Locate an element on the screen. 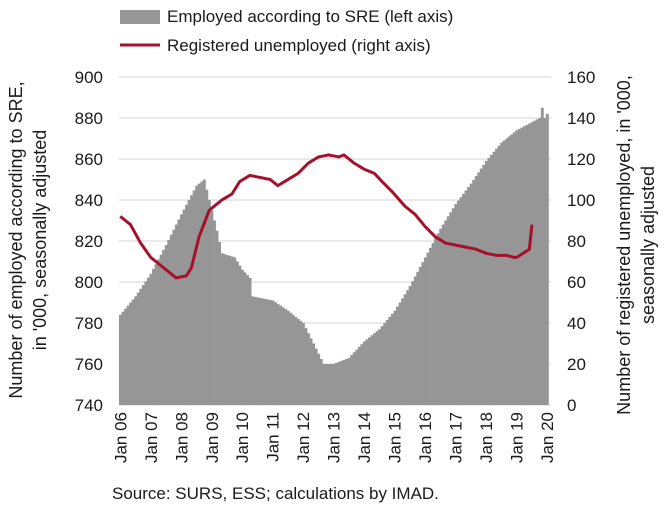  x-tick-label: Jan 11 is located at coordinates (273, 437).